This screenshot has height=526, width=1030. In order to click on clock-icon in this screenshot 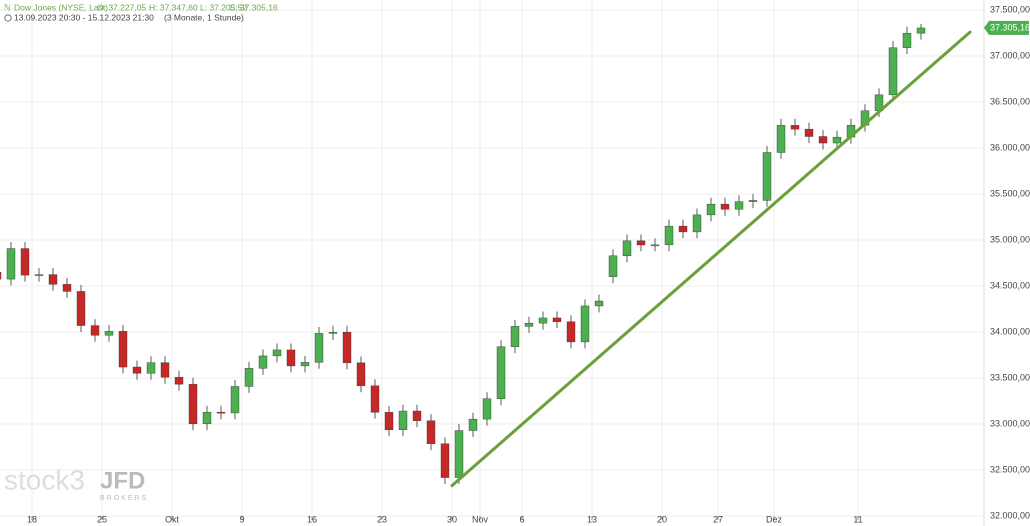, I will do `click(8, 18)`.